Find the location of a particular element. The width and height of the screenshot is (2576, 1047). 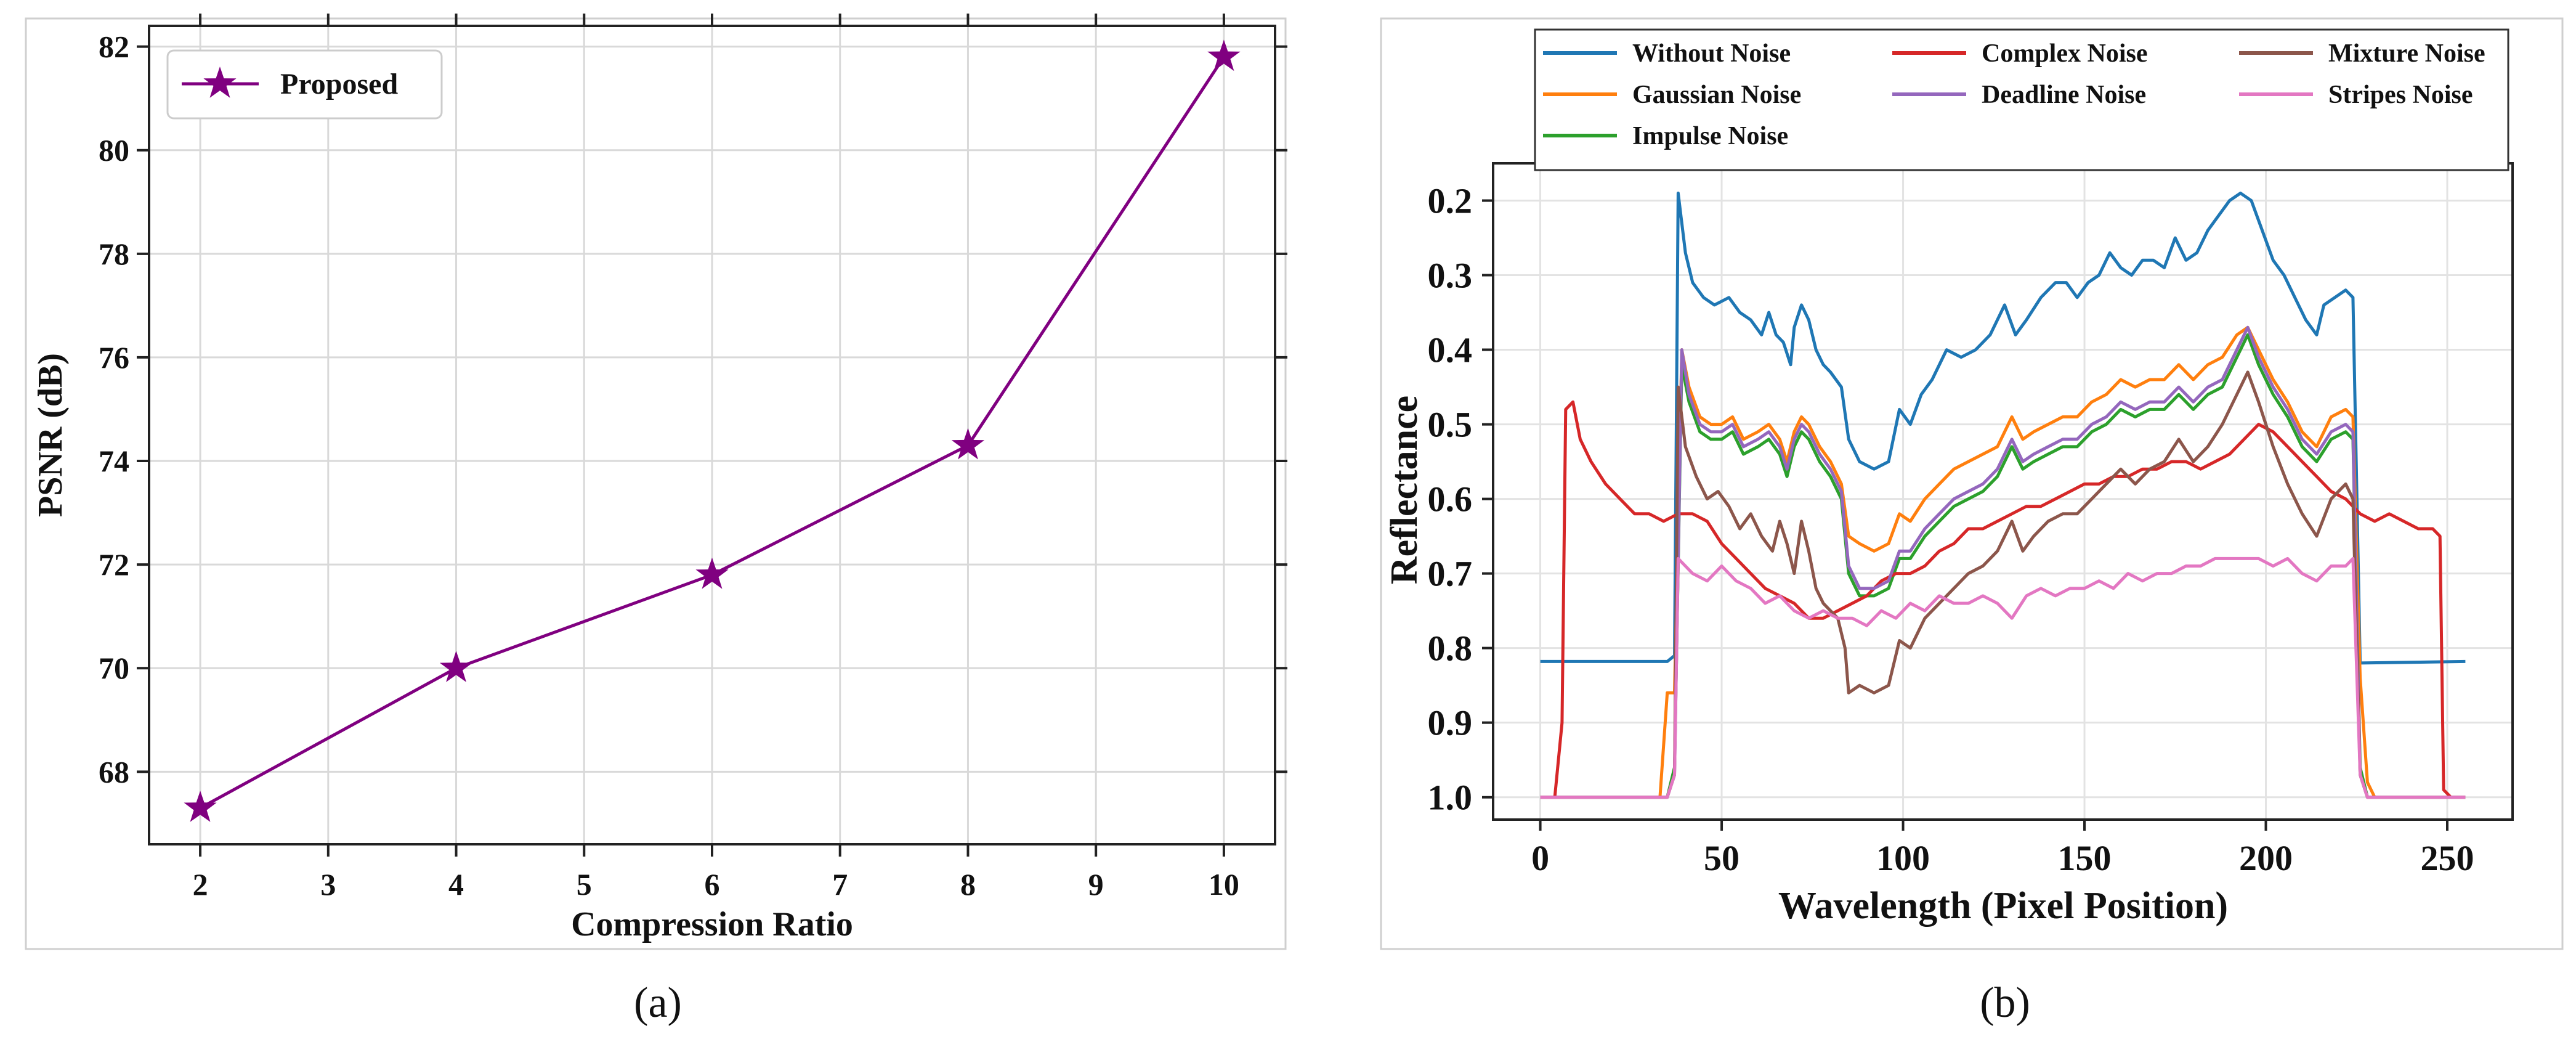

a-x-tick-label: 9 is located at coordinates (1096, 885).